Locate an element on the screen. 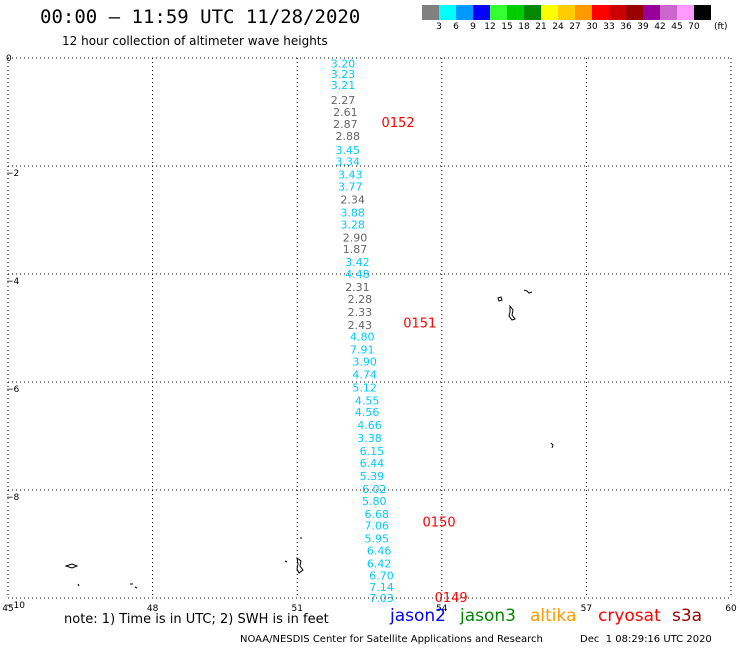 This screenshot has width=740, height=650. legend-item-jason2: jason2 is located at coordinates (418, 616).